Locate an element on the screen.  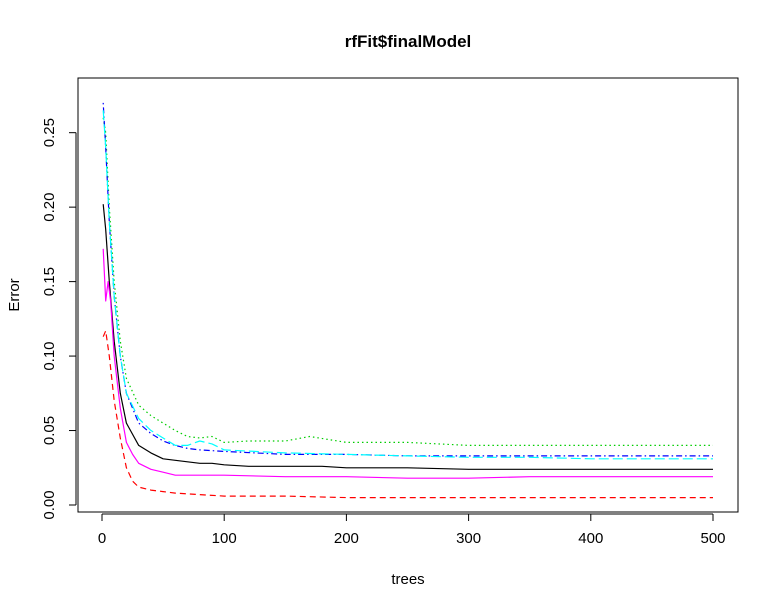
x-tick-label: 400 is located at coordinates (590, 538).